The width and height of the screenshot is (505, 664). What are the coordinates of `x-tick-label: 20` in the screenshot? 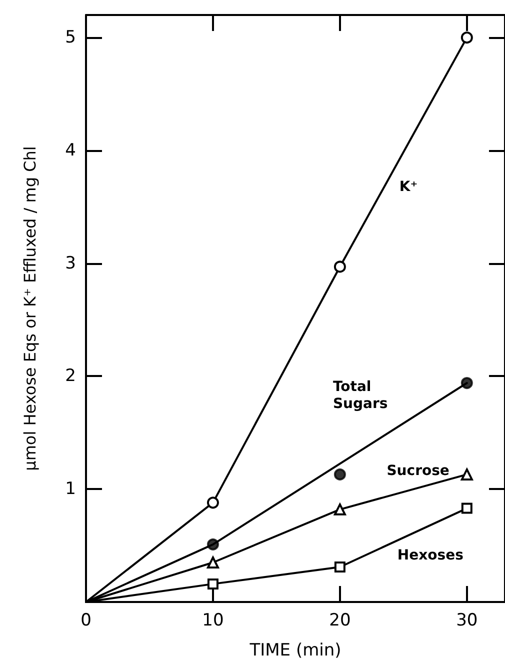 It's located at (340, 620).